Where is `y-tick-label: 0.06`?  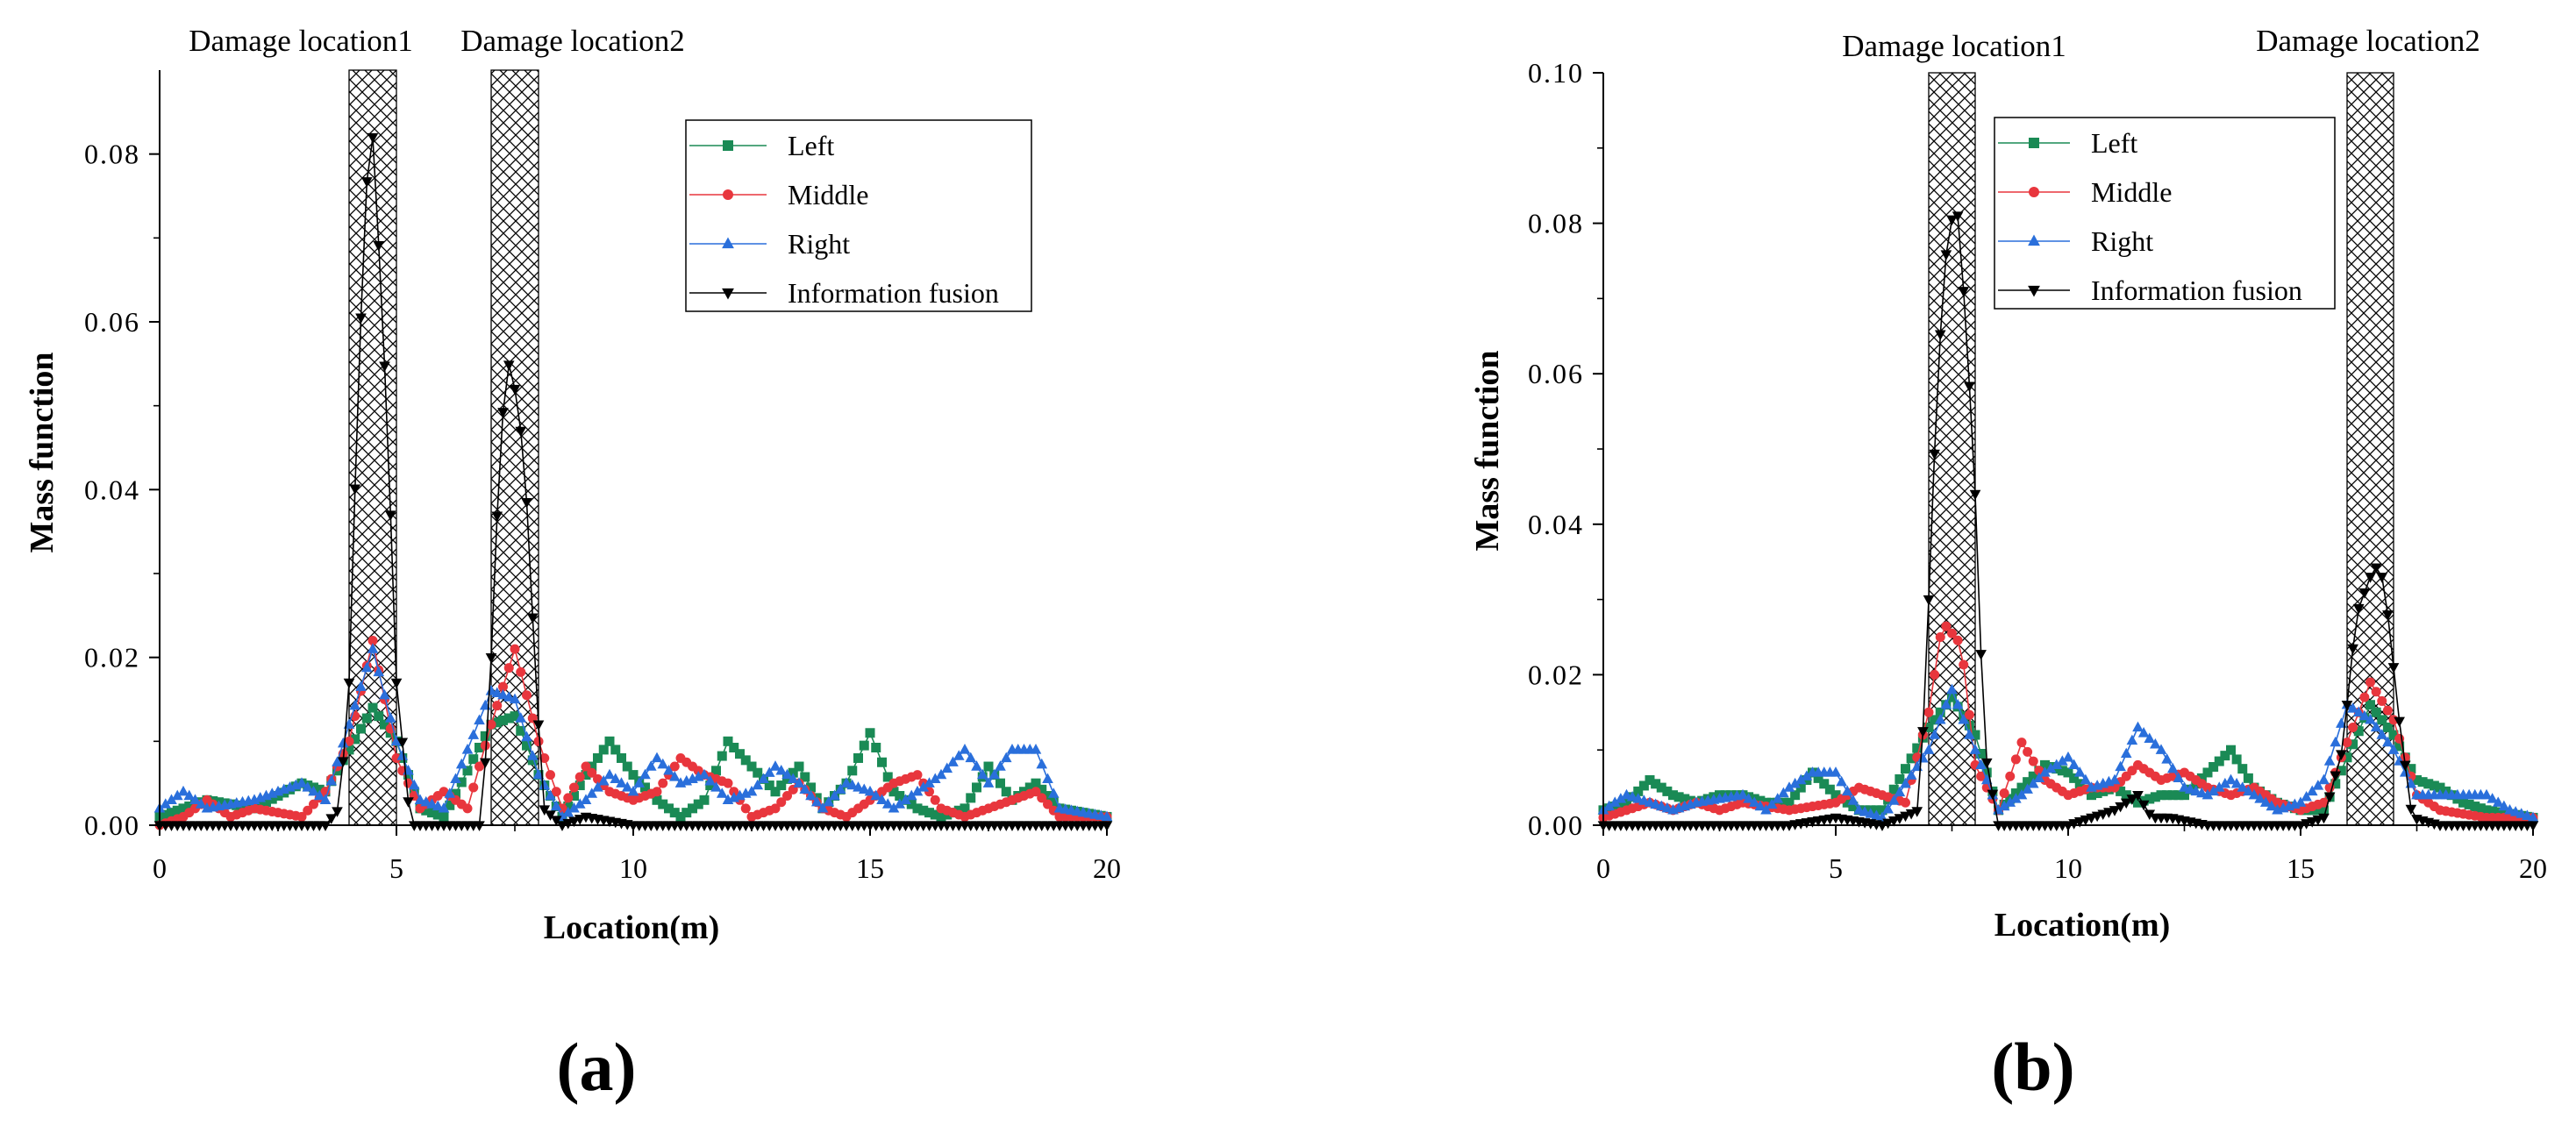 y-tick-label: 0.06 is located at coordinates (112, 322).